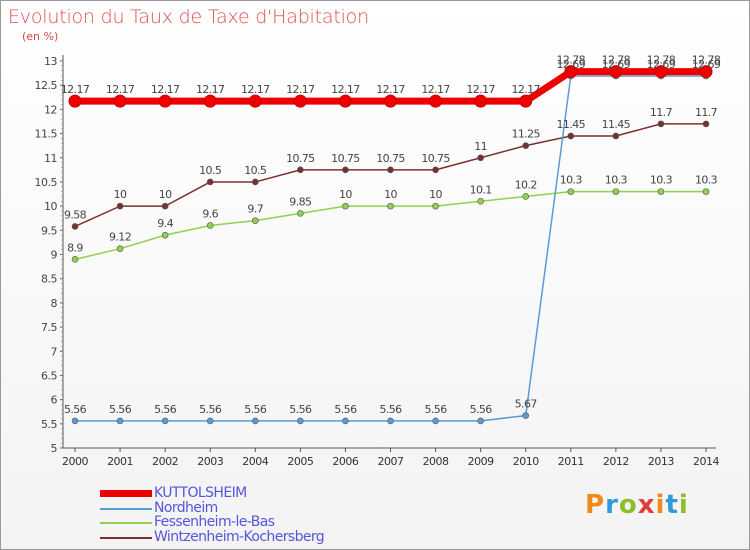  Describe the element at coordinates (54, 351) in the screenshot. I see `y-tick-label: 7` at that location.